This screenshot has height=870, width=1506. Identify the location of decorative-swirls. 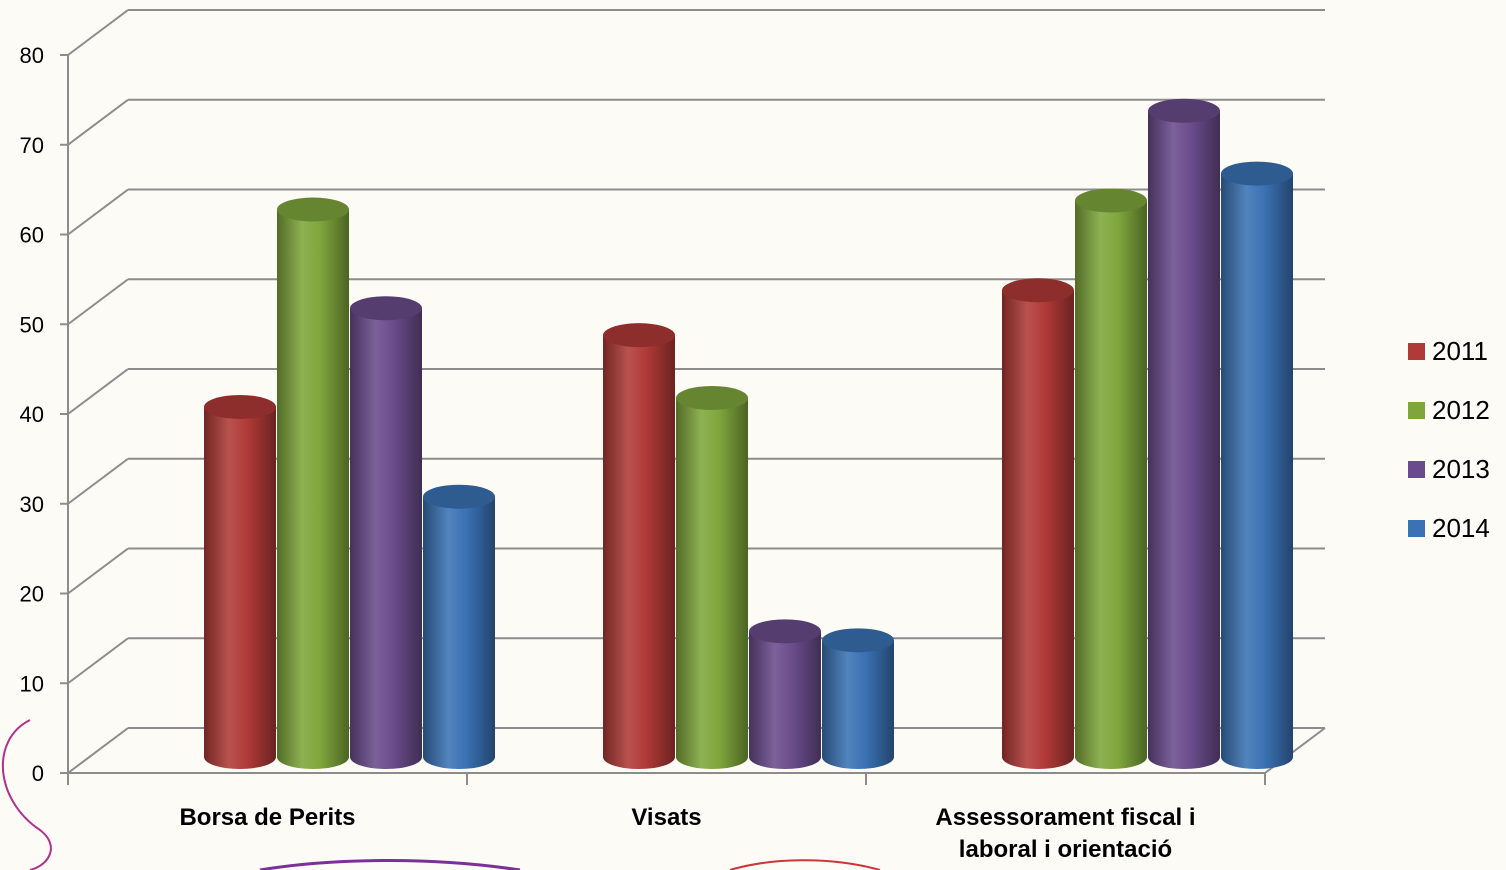
(441, 794).